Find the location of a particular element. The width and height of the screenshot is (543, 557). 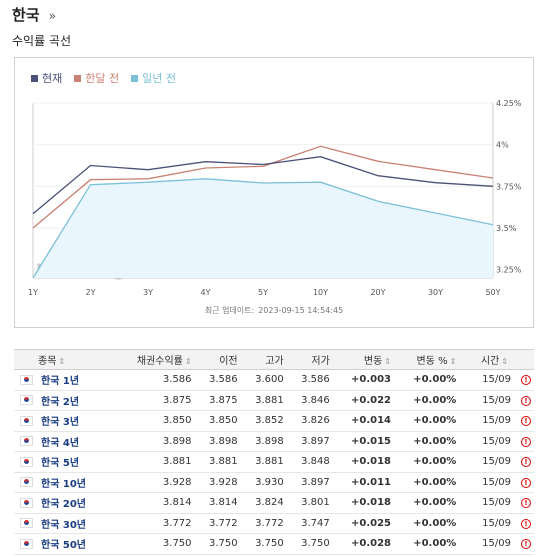

low-cell: 3.586 is located at coordinates (309, 380).